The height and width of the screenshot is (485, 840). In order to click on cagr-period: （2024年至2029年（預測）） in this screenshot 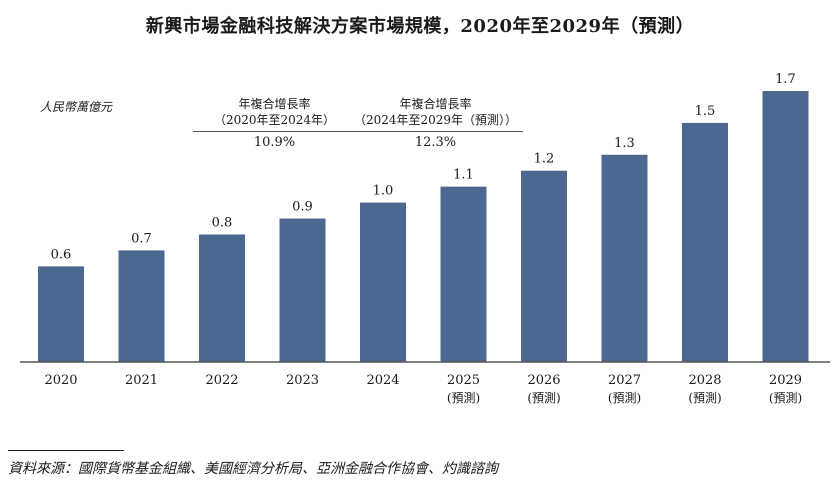, I will do `click(435, 120)`.